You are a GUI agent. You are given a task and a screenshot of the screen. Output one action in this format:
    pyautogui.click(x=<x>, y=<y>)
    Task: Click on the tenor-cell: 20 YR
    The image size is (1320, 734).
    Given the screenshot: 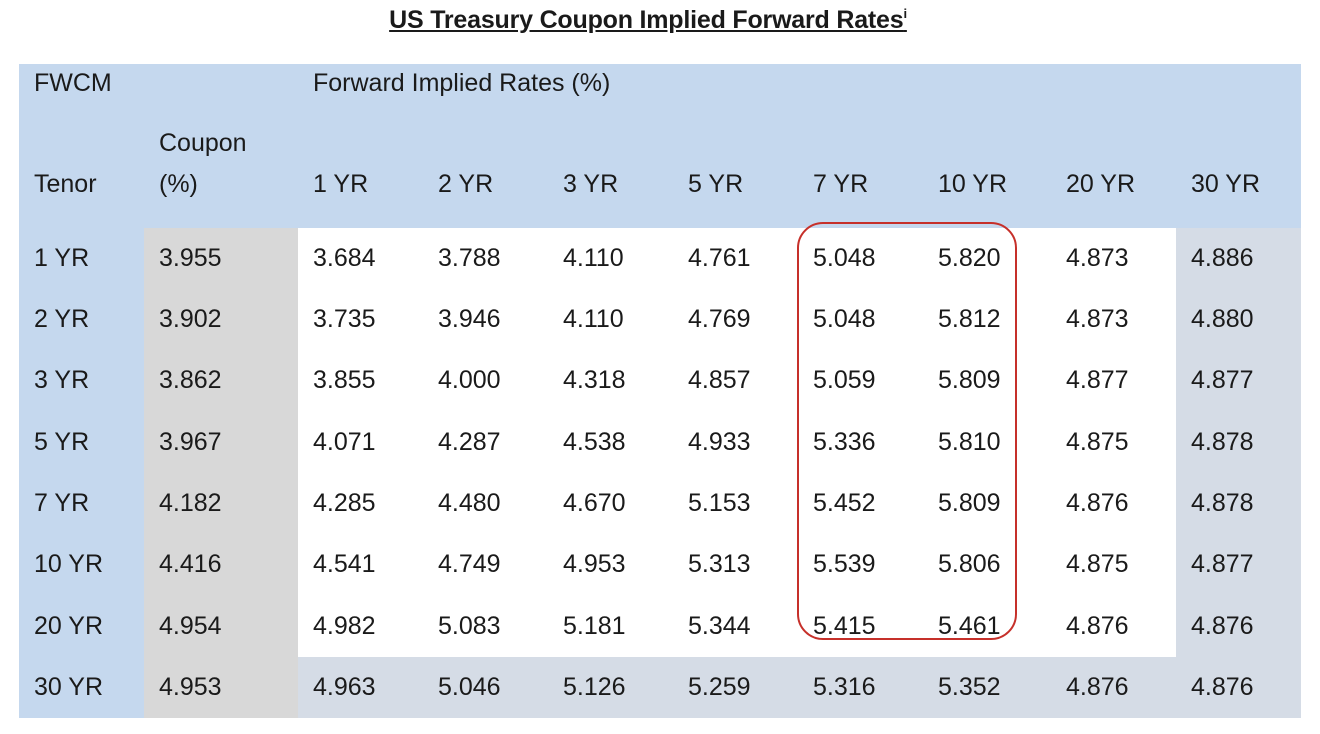 What is the action you would take?
    pyautogui.click(x=69, y=626)
    